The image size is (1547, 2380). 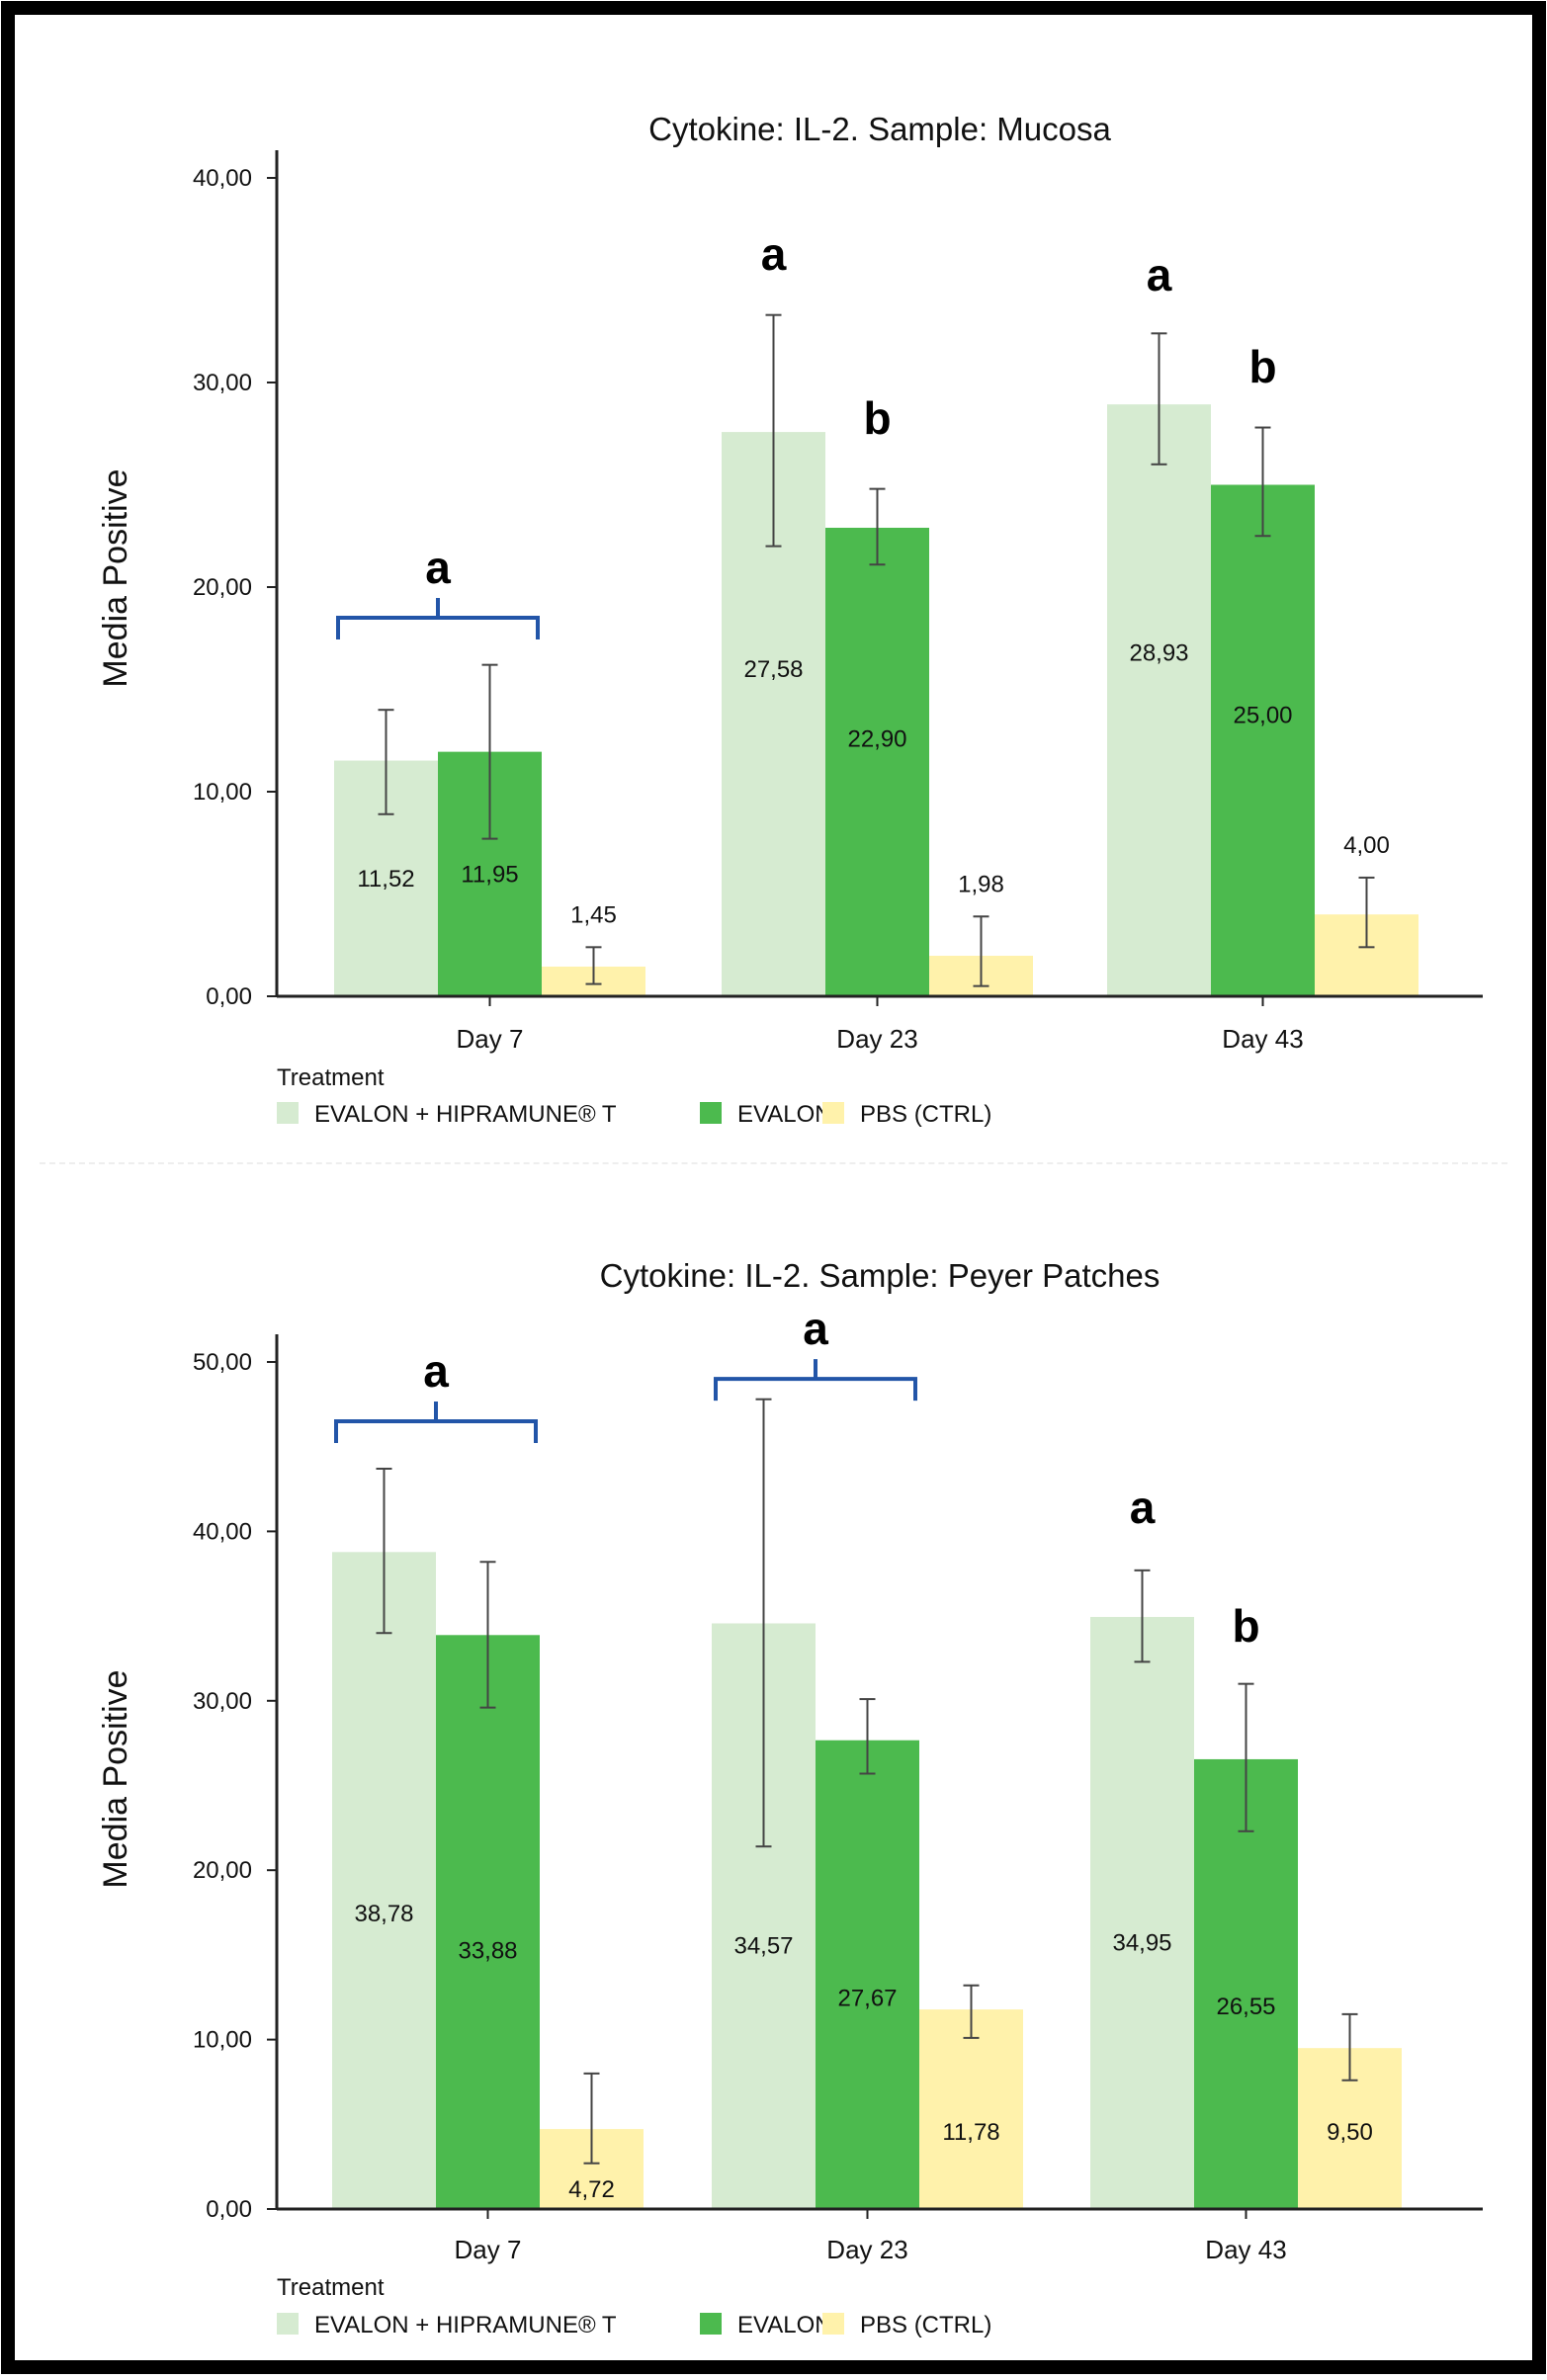 What do you see at coordinates (385, 879) in the screenshot?
I see `data-label: 11,52` at bounding box center [385, 879].